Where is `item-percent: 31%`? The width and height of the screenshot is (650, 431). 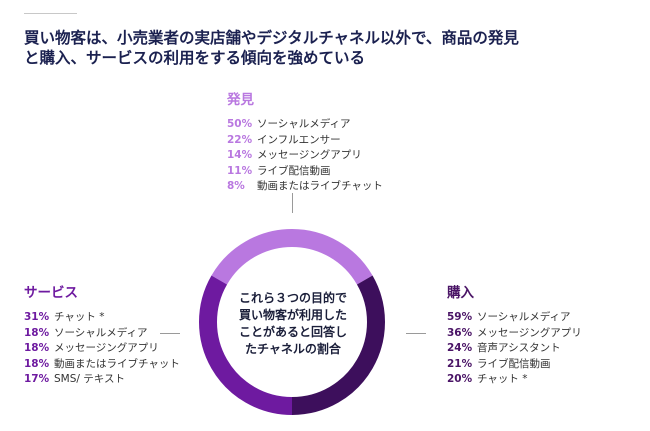 item-percent: 31% is located at coordinates (37, 317).